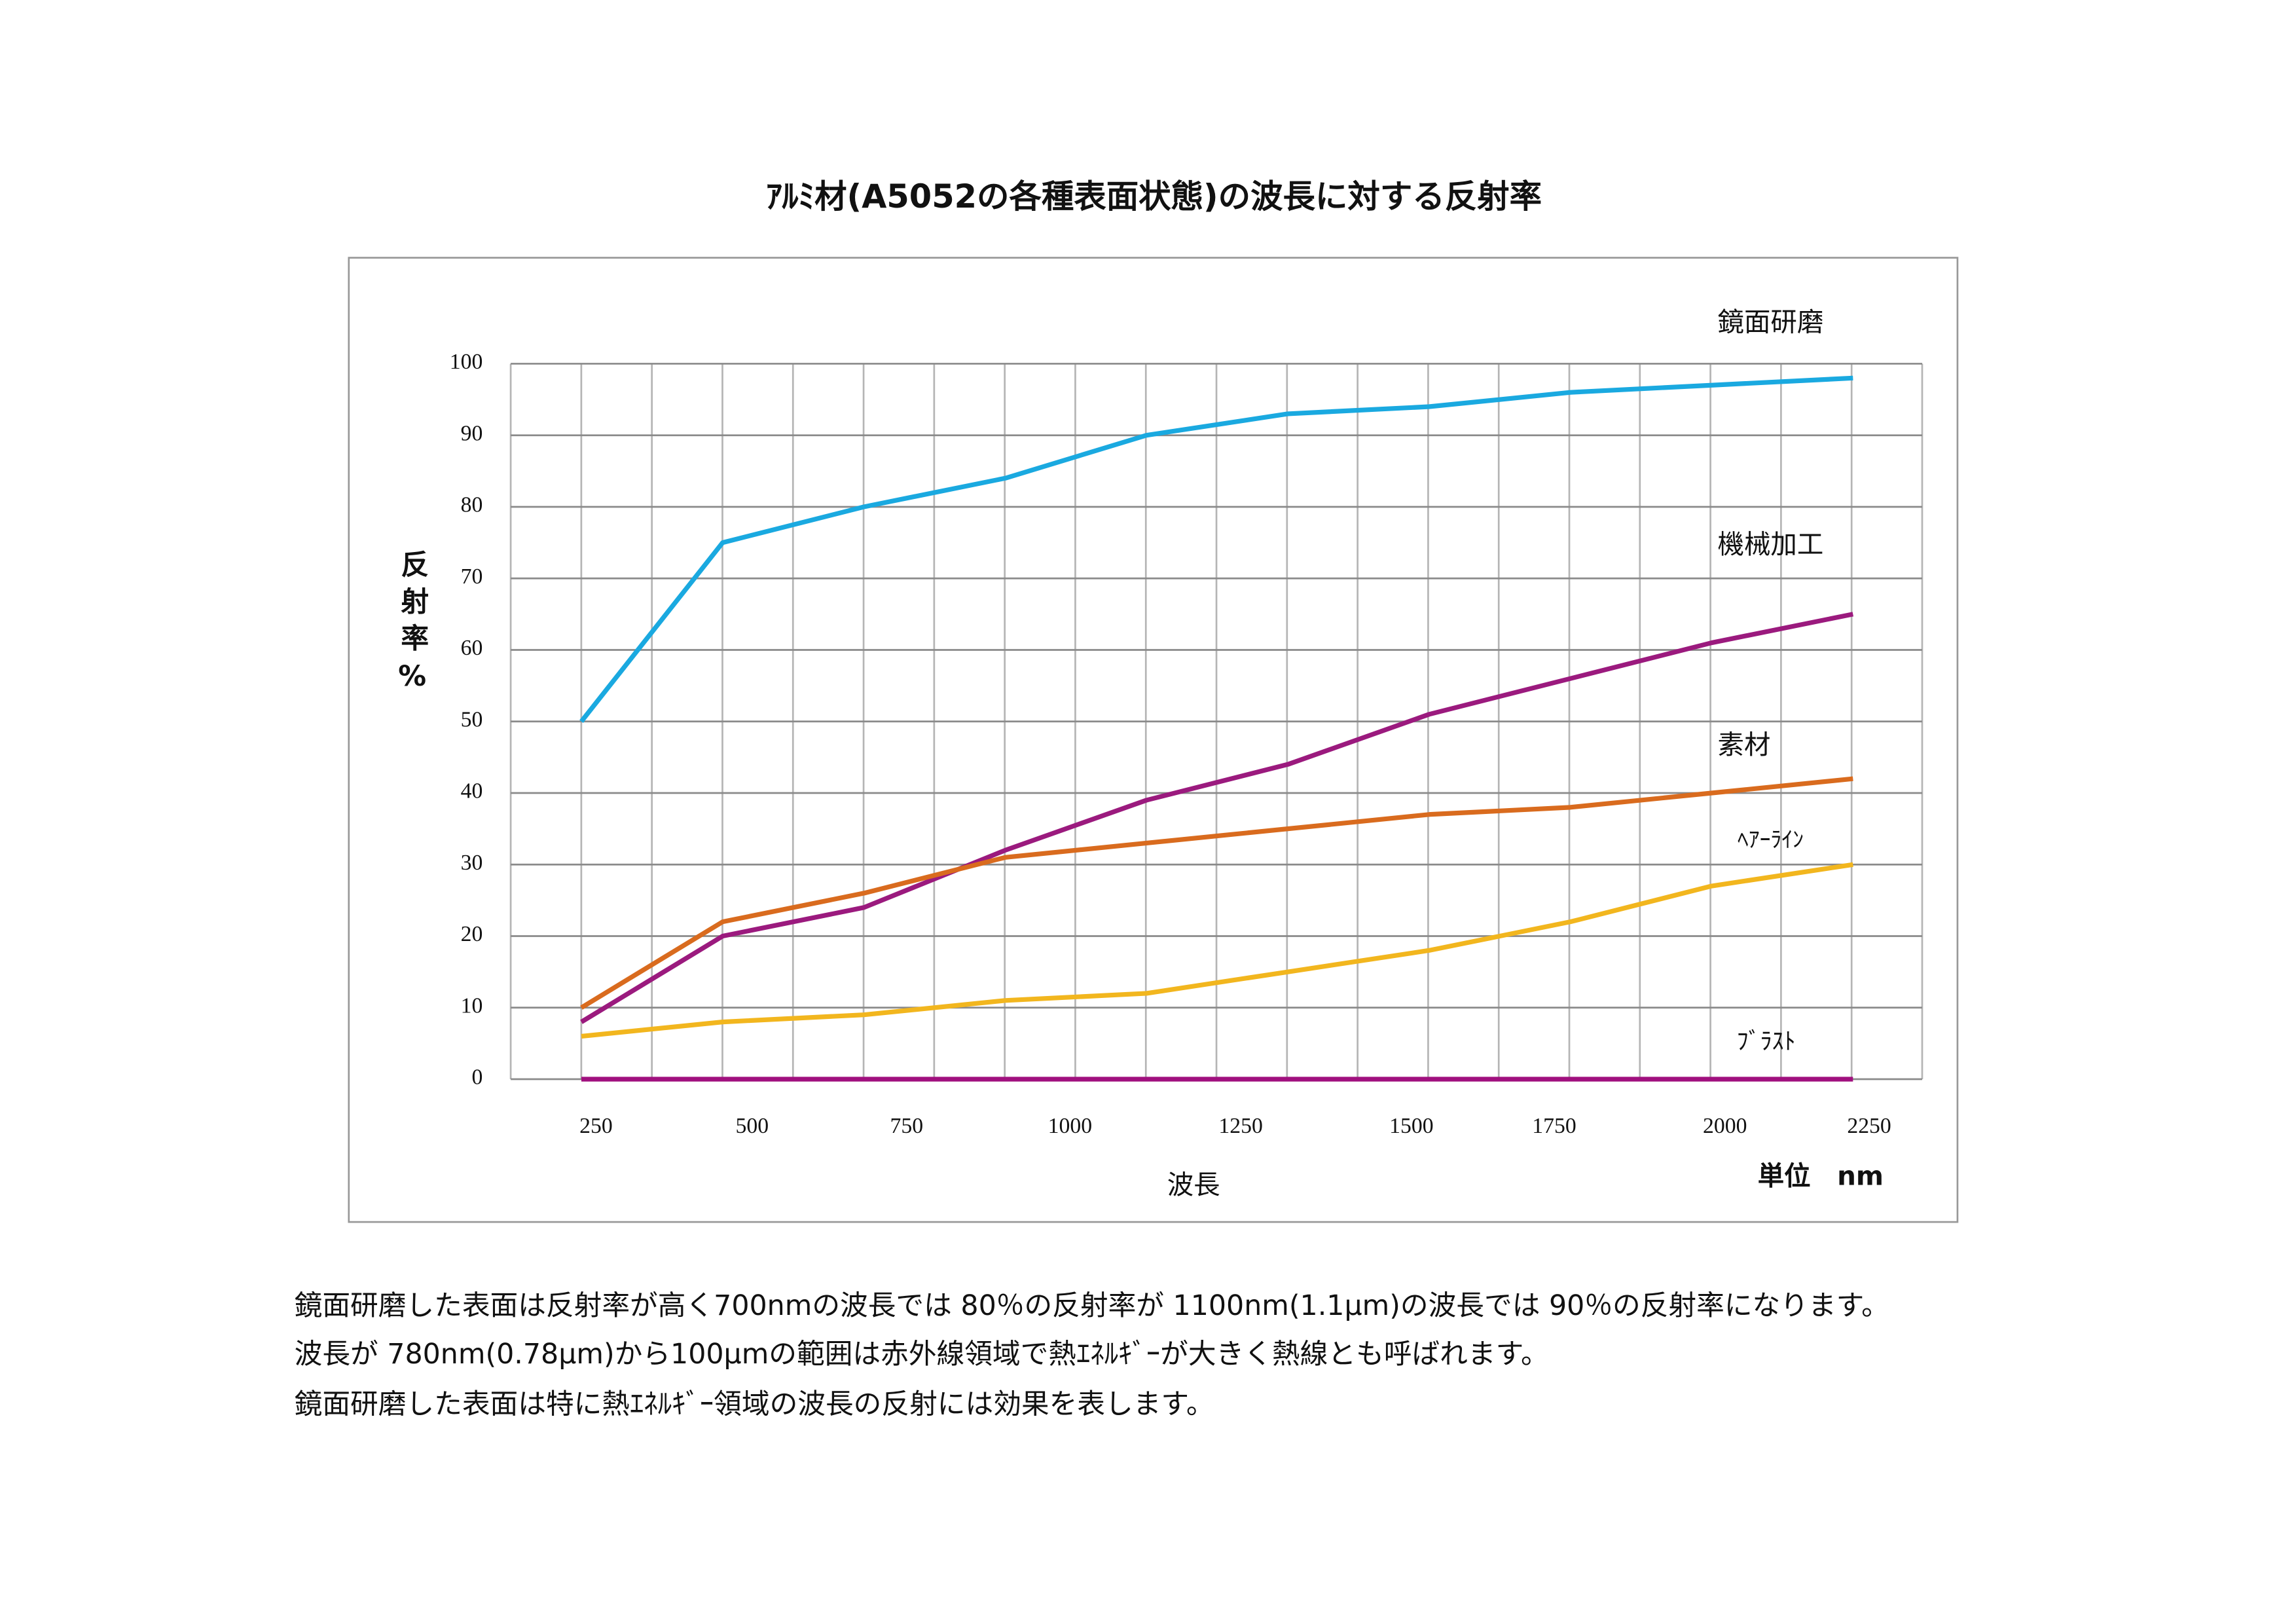 The image size is (2296, 1624). Describe the element at coordinates (1766, 1041) in the screenshot. I see `series-label: ﾌﾞﾗｽﾄ` at that location.